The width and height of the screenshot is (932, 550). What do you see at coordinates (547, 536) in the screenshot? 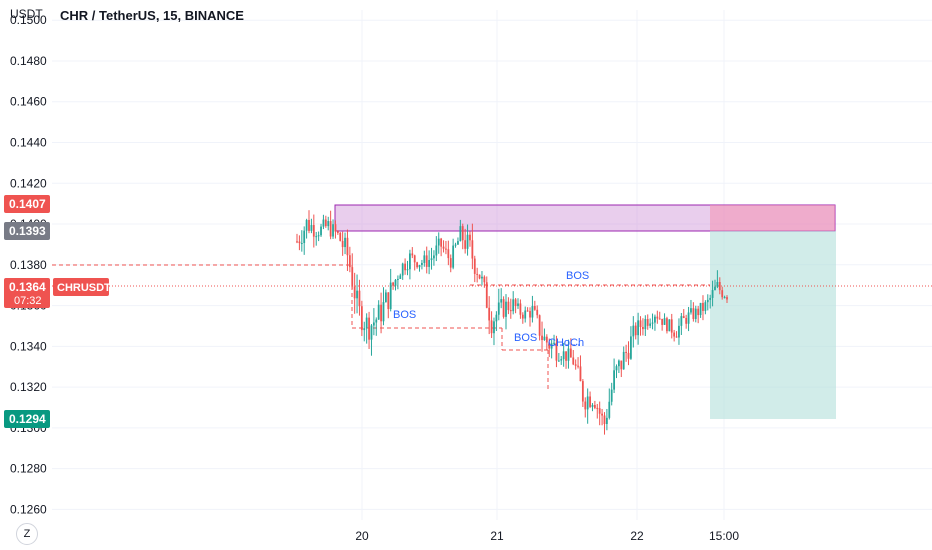
I see `time-axis: 20 21 22 15:00` at bounding box center [547, 536].